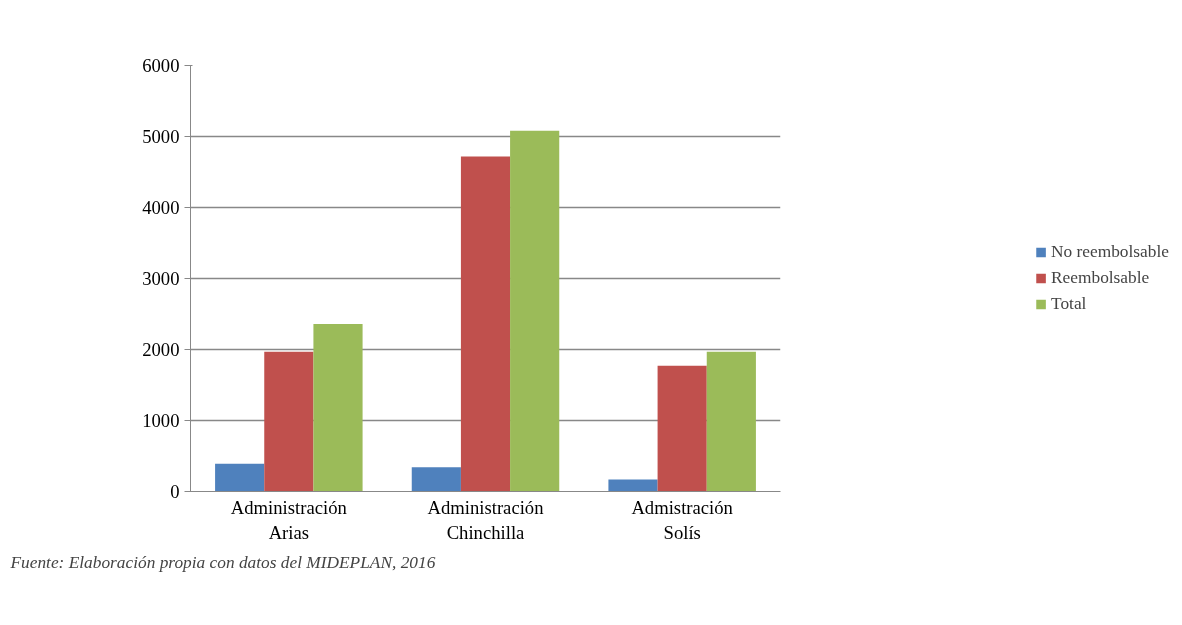 This screenshot has width=1182, height=625. I want to click on legend-label: Reembolsable, so click(1100, 278).